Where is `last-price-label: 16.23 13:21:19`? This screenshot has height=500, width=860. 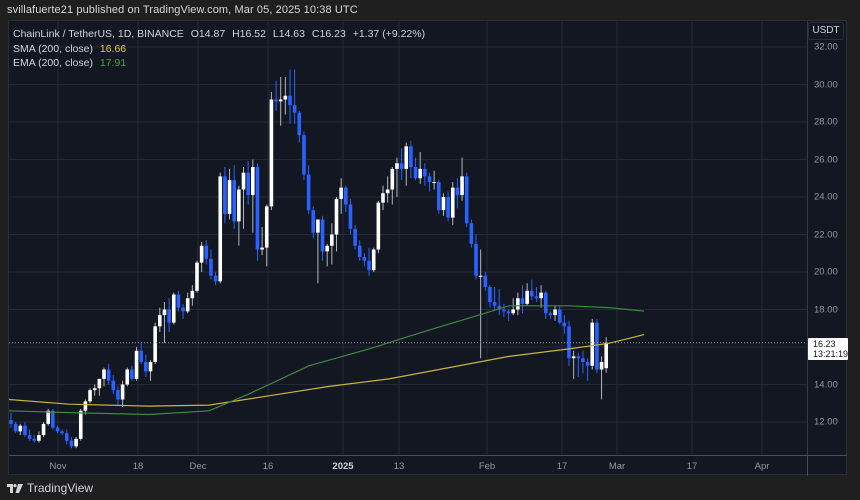 last-price-label: 16.23 13:21:19 is located at coordinates (828, 348).